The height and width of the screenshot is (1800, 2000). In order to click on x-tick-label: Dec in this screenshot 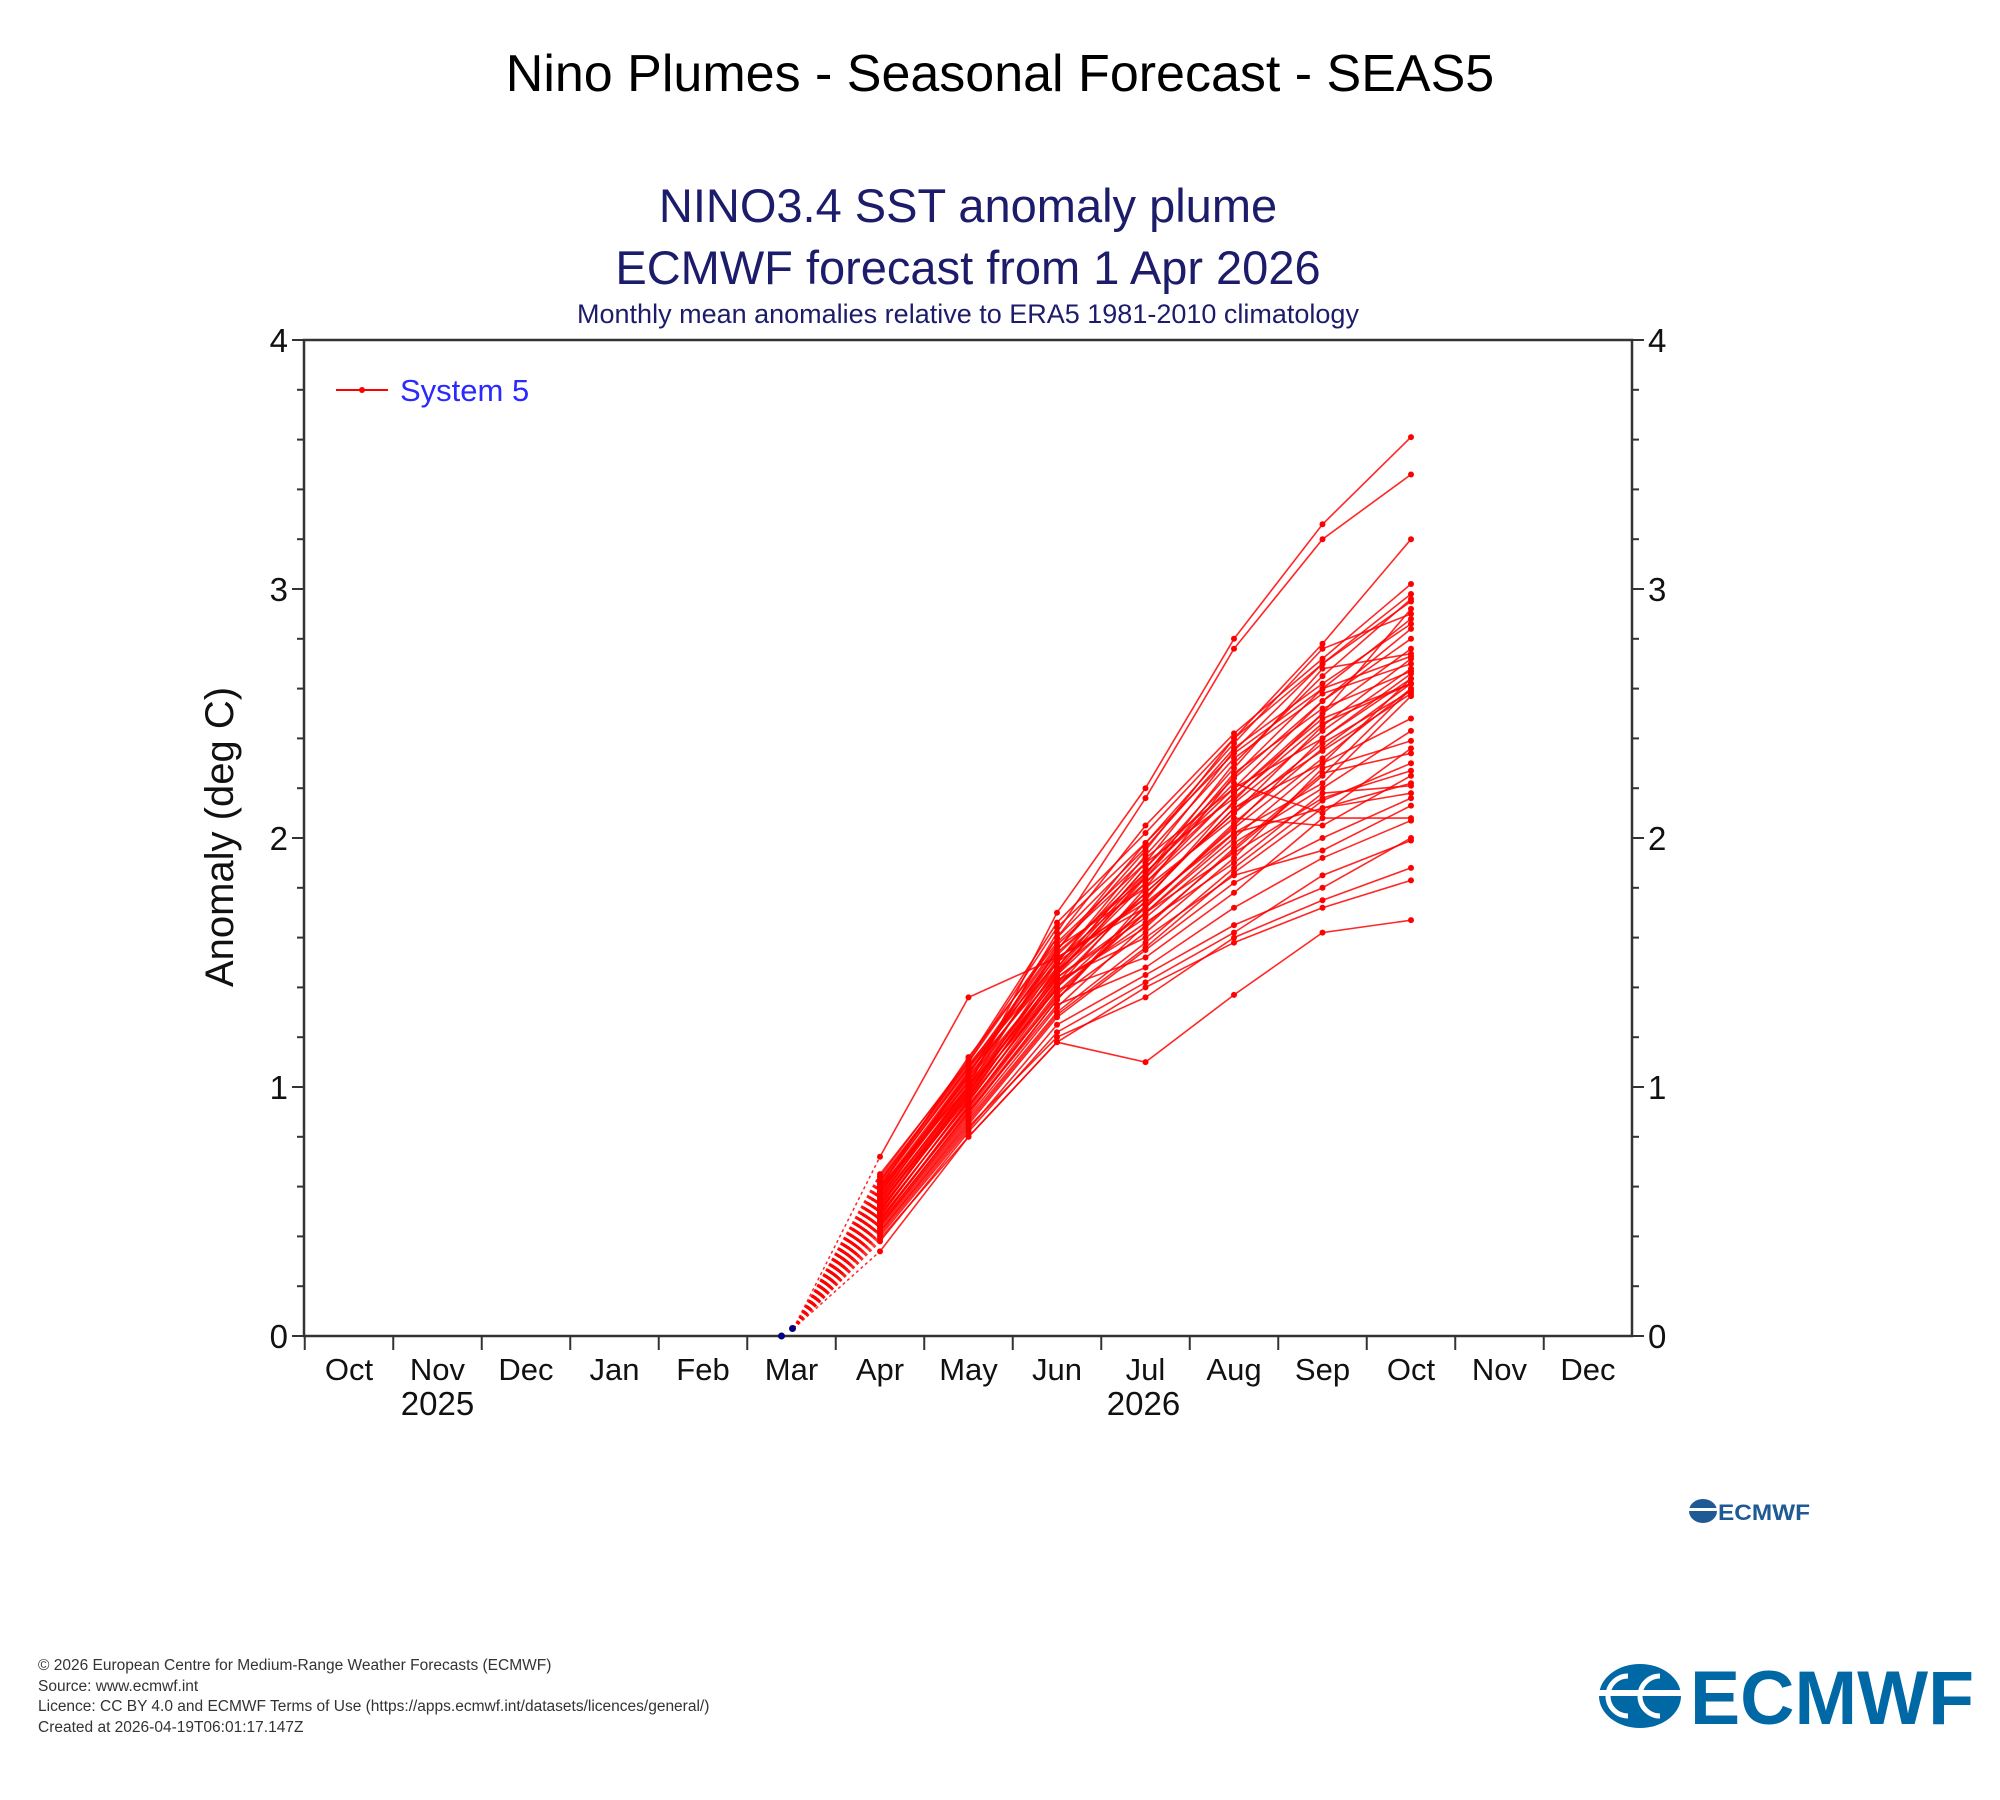, I will do `click(1587, 1369)`.